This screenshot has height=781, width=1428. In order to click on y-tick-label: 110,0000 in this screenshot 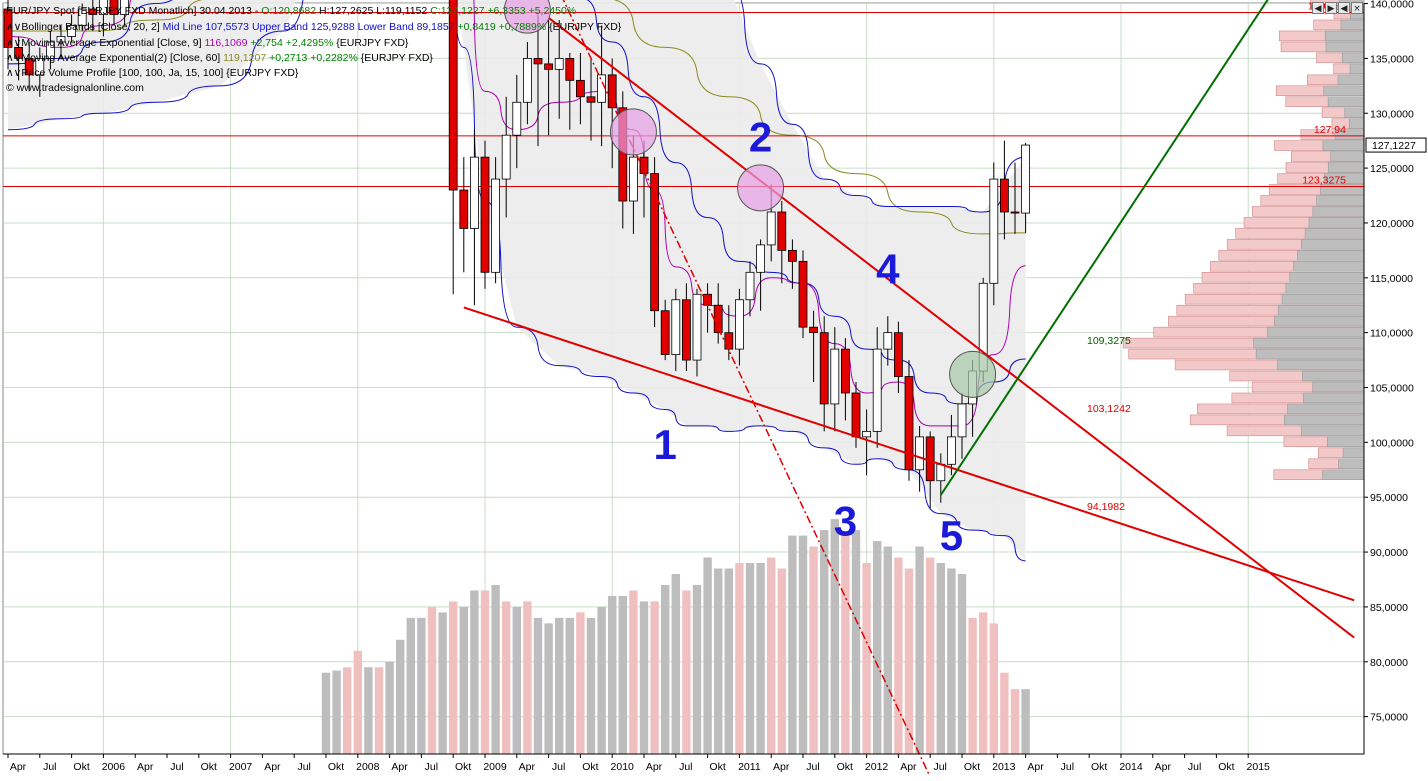, I will do `click(1391, 334)`.